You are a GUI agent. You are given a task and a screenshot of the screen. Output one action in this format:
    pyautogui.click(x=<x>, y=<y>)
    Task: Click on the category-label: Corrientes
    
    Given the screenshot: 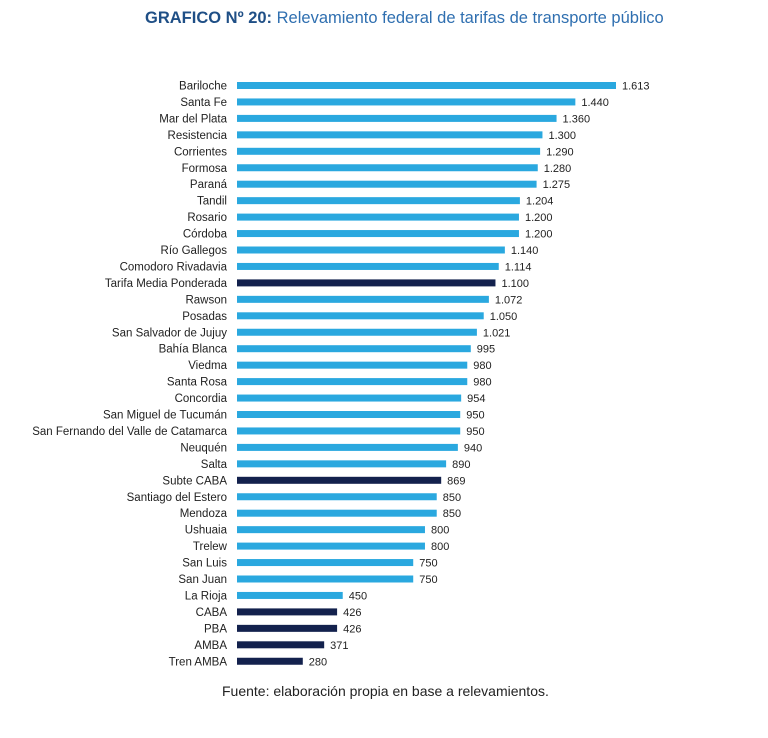 What is the action you would take?
    pyautogui.click(x=200, y=152)
    